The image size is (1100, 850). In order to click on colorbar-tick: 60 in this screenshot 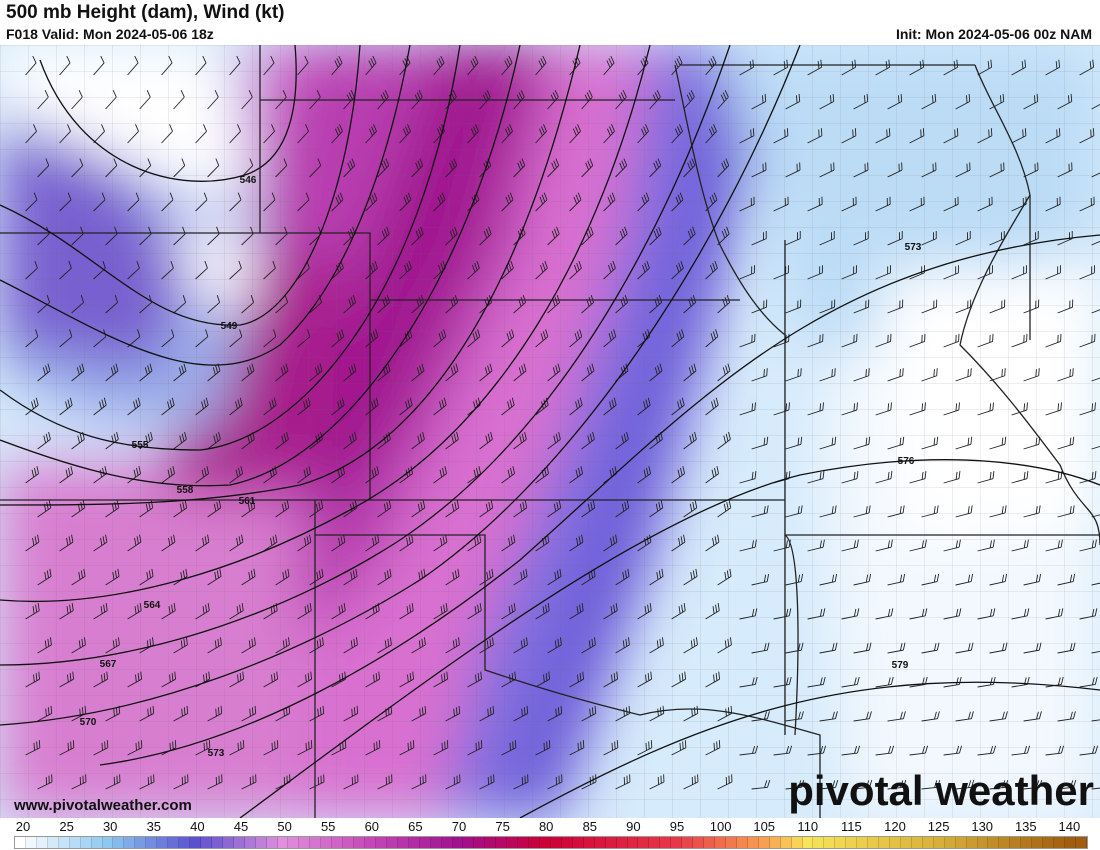, I will do `click(372, 826)`.